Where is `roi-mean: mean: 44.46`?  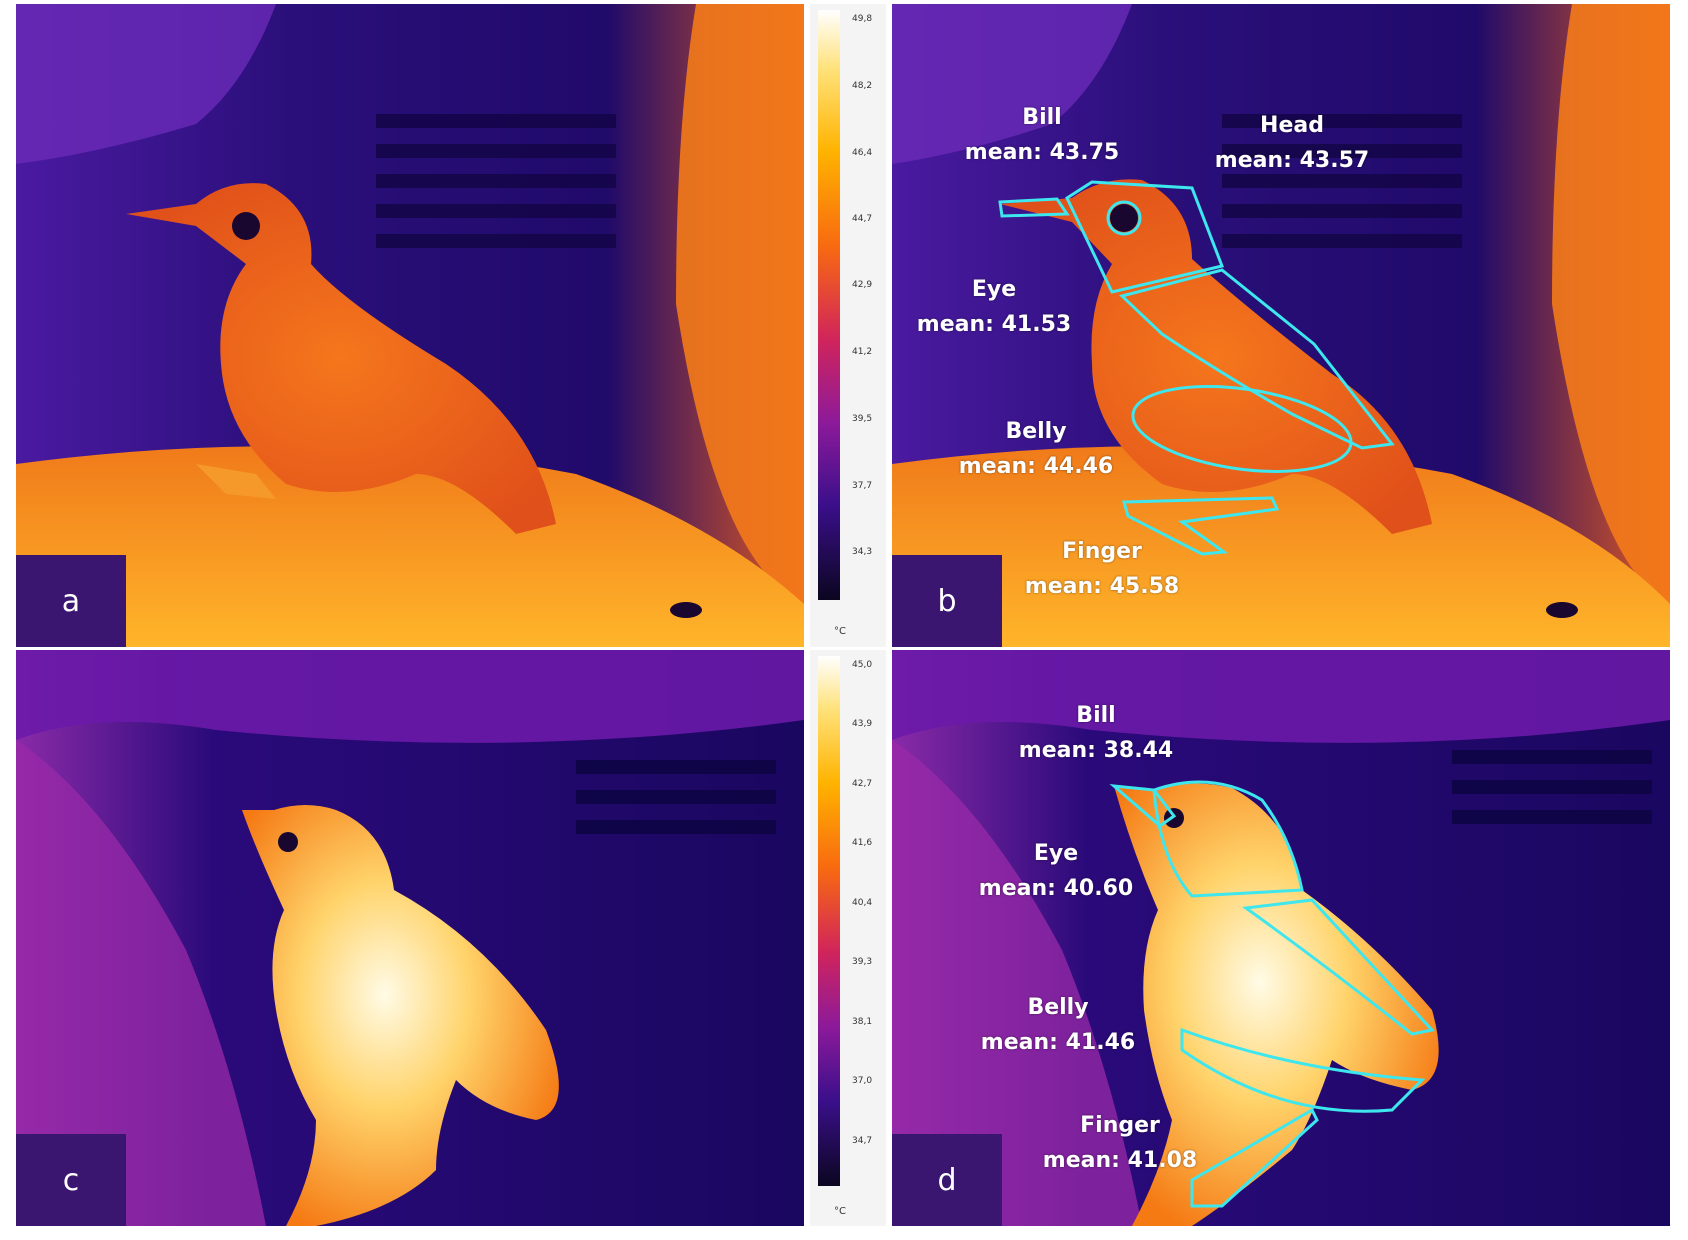
roi-mean: mean: 44.46 is located at coordinates (1036, 466).